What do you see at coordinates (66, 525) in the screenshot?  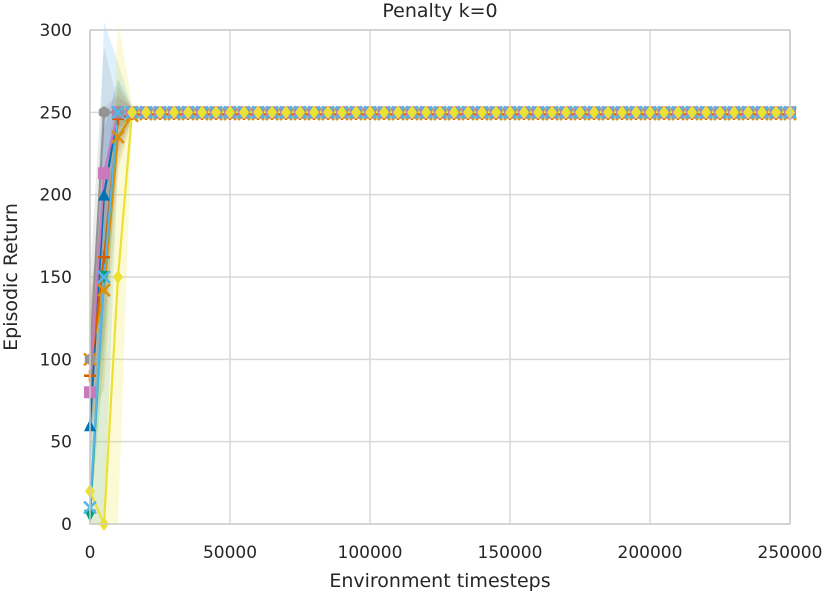 I see `y-tick-label: 0` at bounding box center [66, 525].